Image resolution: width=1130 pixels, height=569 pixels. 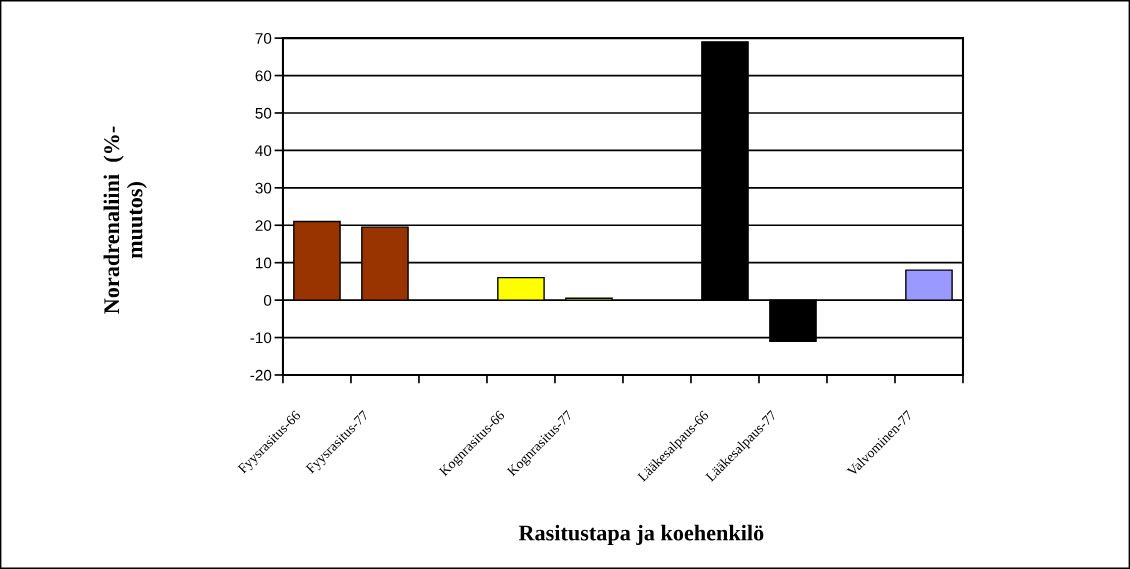 What do you see at coordinates (263, 225) in the screenshot?
I see `y-tick-label: 20` at bounding box center [263, 225].